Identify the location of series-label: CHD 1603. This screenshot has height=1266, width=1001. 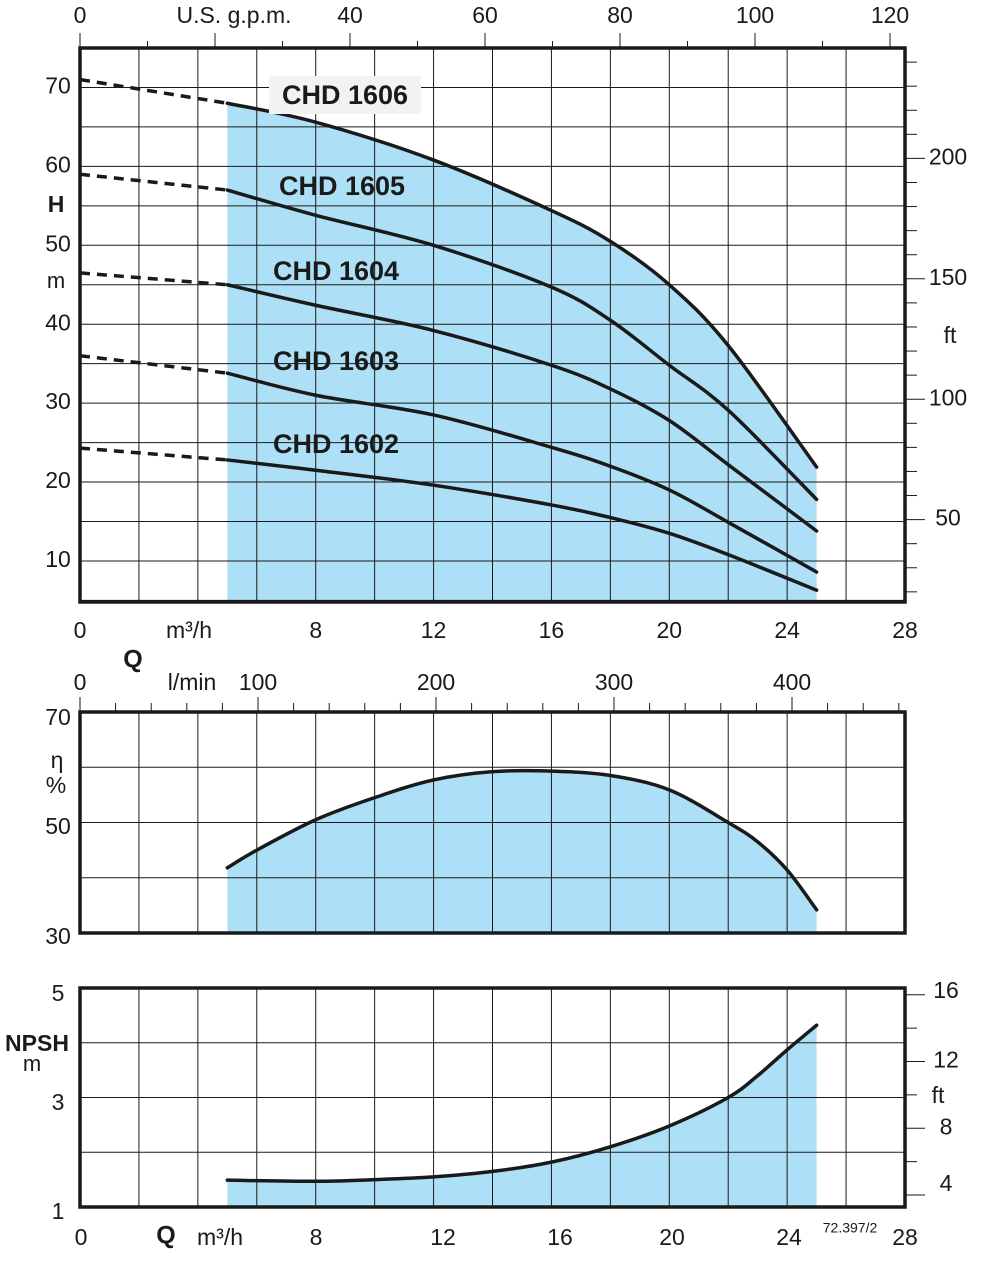
(336, 361).